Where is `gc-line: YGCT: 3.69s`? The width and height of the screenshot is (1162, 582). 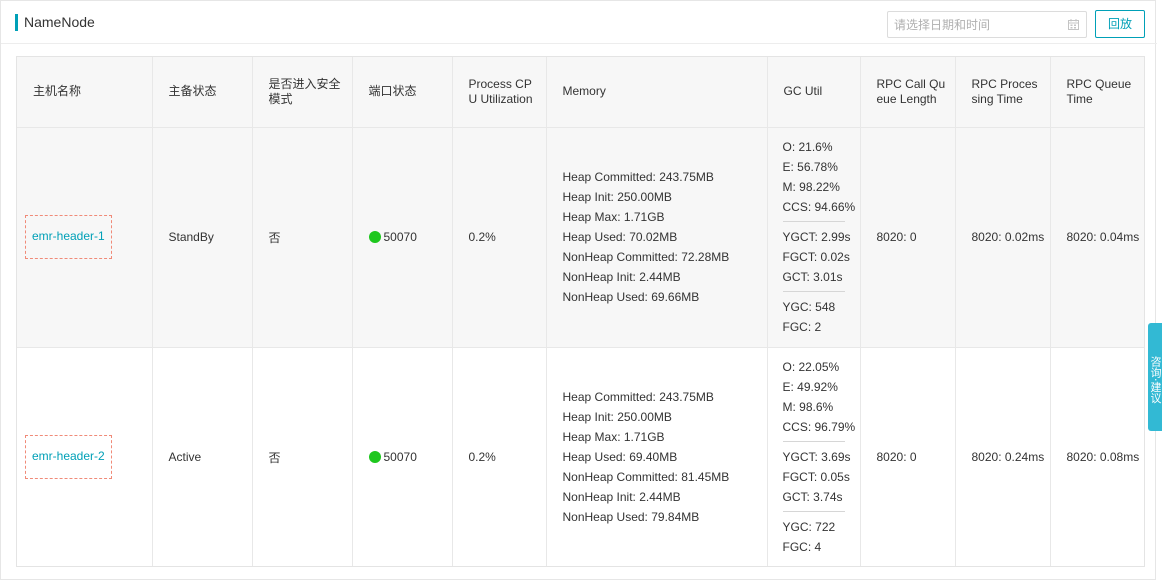
gc-line: YGCT: 3.69s is located at coordinates (816, 457).